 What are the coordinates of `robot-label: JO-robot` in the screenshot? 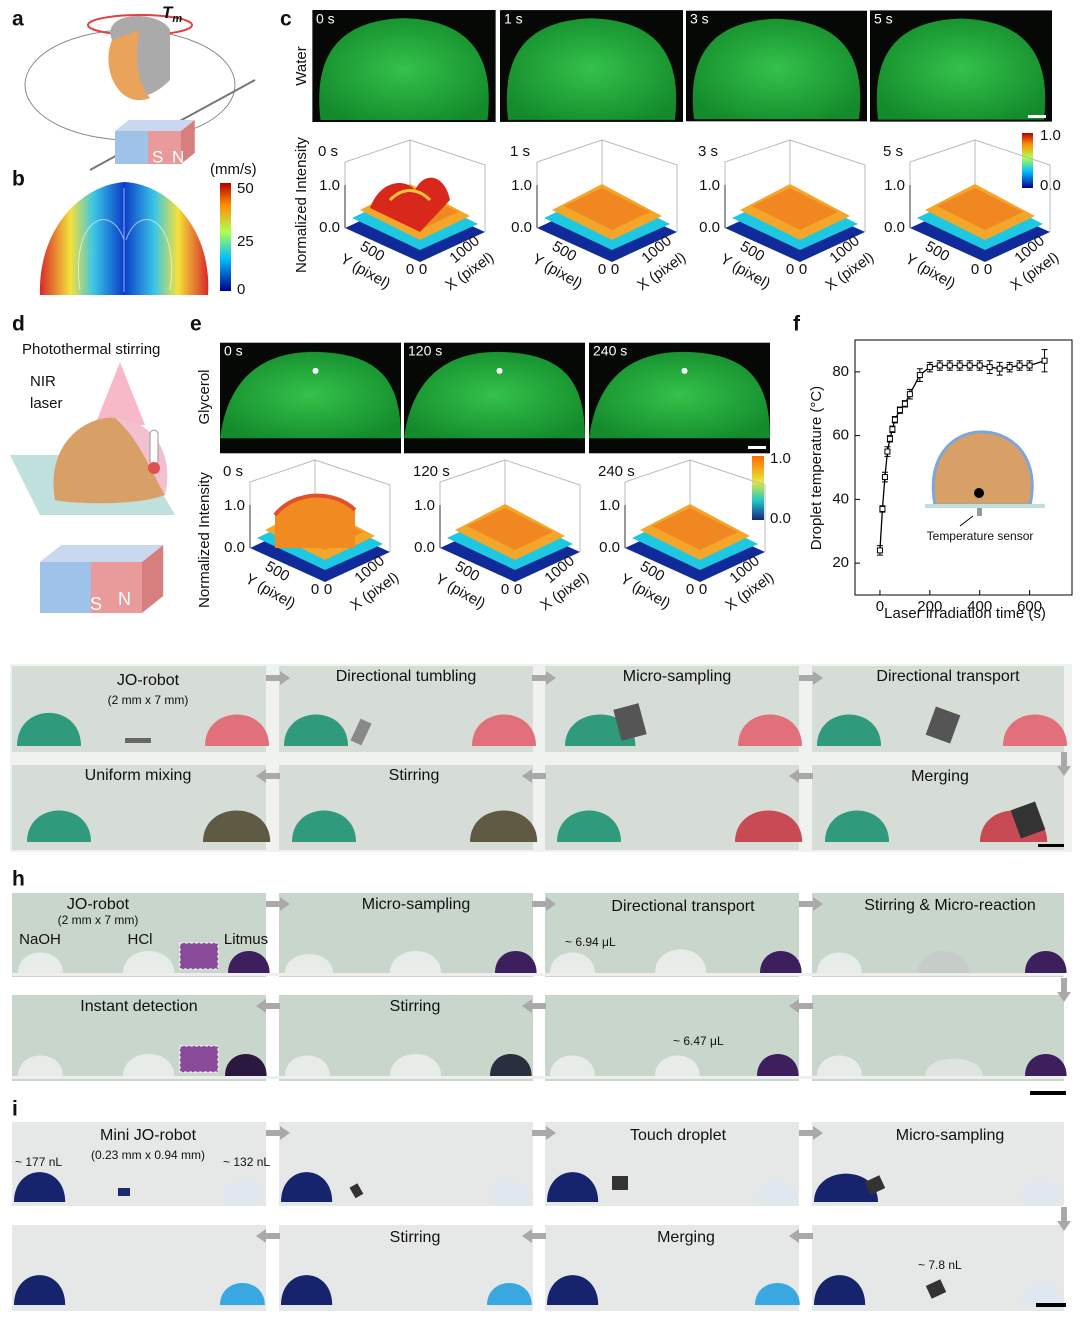 It's located at (148, 680).